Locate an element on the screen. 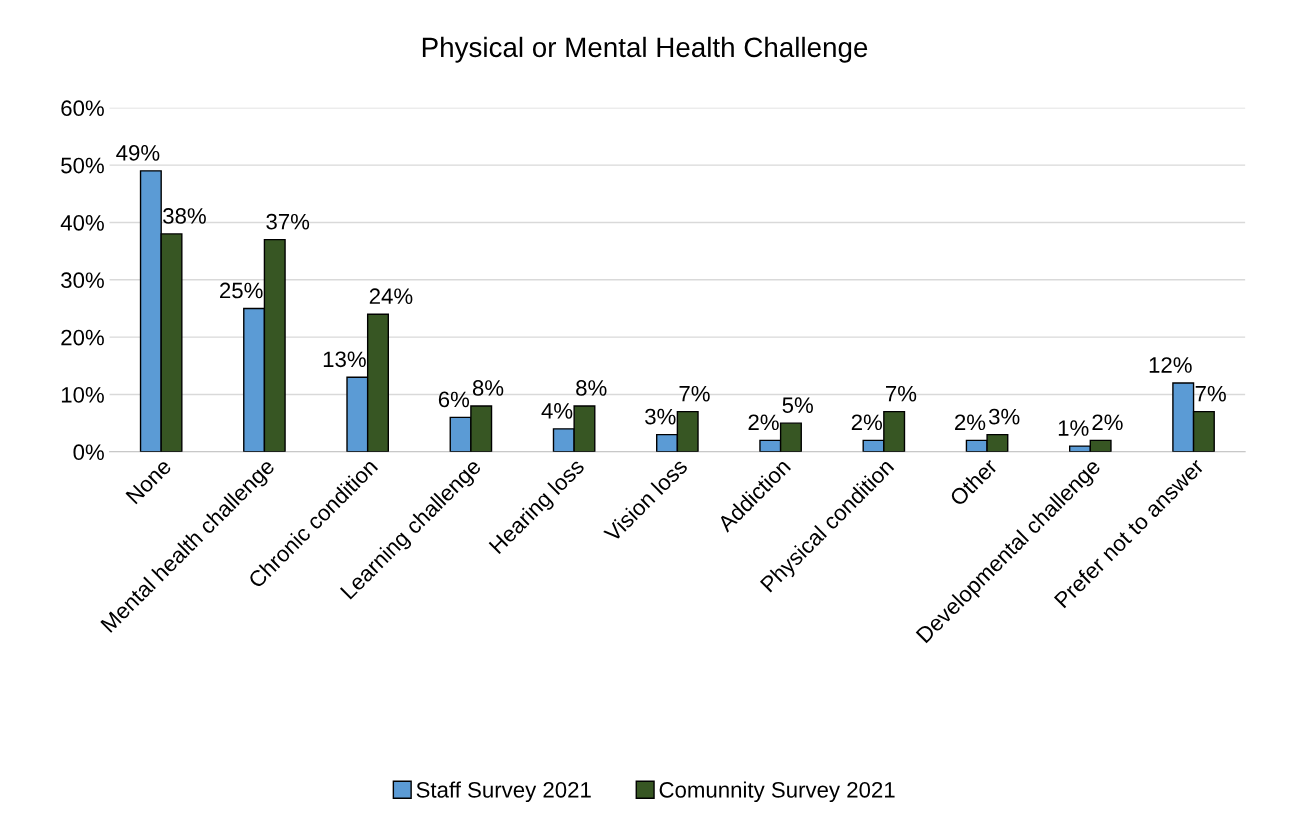 Image resolution: width=1289 pixels, height=829 pixels. data-label: 6% is located at coordinates (454, 399).